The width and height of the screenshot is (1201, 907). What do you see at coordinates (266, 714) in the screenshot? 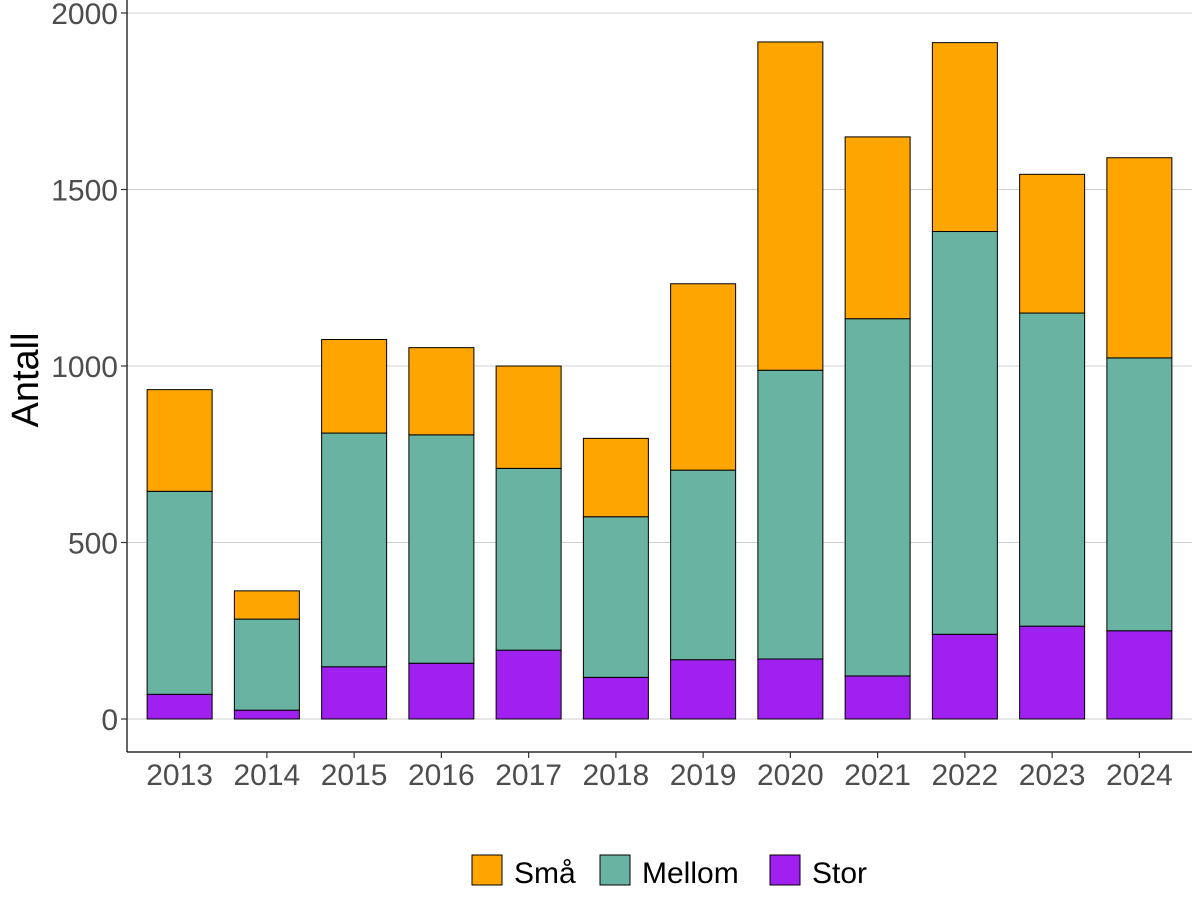
I see `bar-2014-stor` at bounding box center [266, 714].